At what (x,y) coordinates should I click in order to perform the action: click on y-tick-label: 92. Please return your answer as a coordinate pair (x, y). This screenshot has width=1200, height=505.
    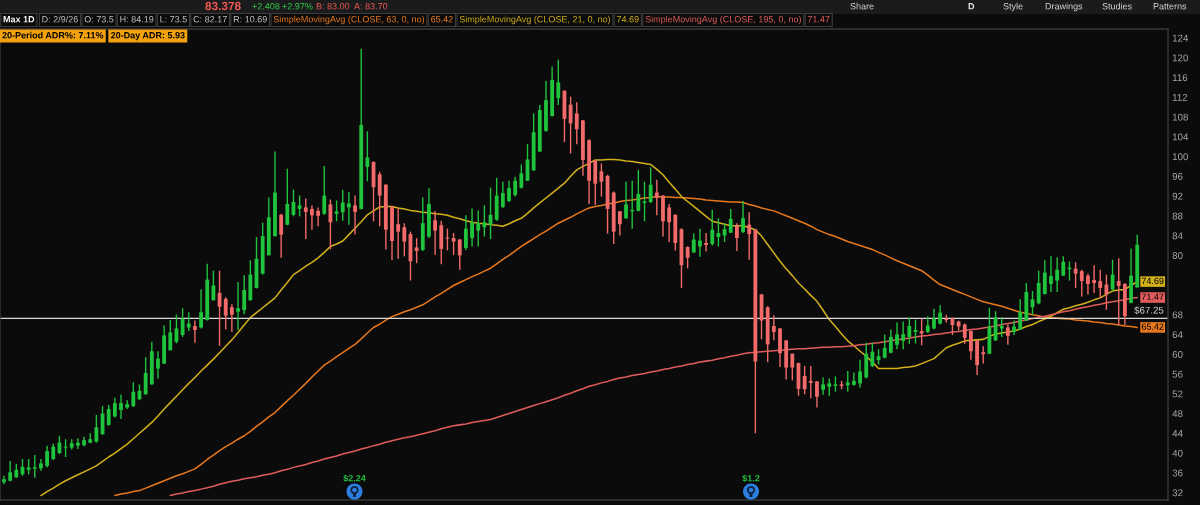
    Looking at the image, I should click on (1177, 196).